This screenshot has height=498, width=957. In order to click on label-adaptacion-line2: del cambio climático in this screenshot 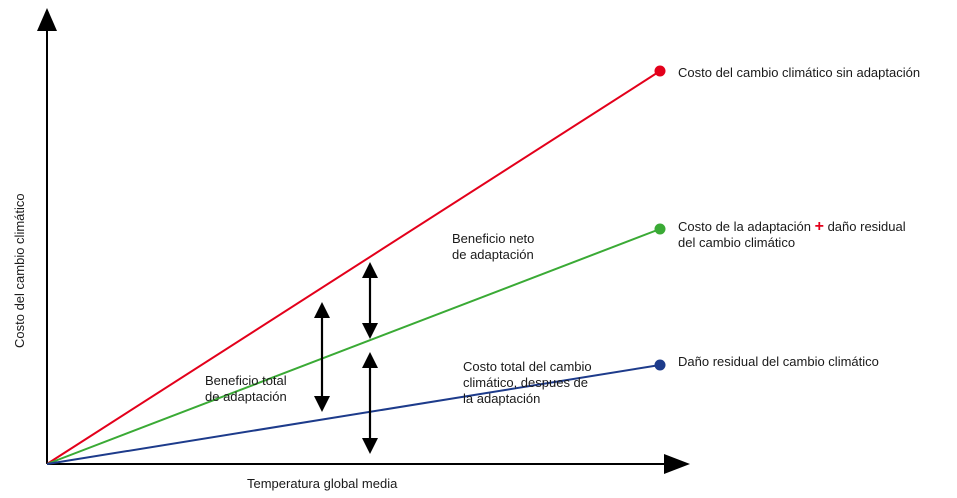, I will do `click(737, 242)`.